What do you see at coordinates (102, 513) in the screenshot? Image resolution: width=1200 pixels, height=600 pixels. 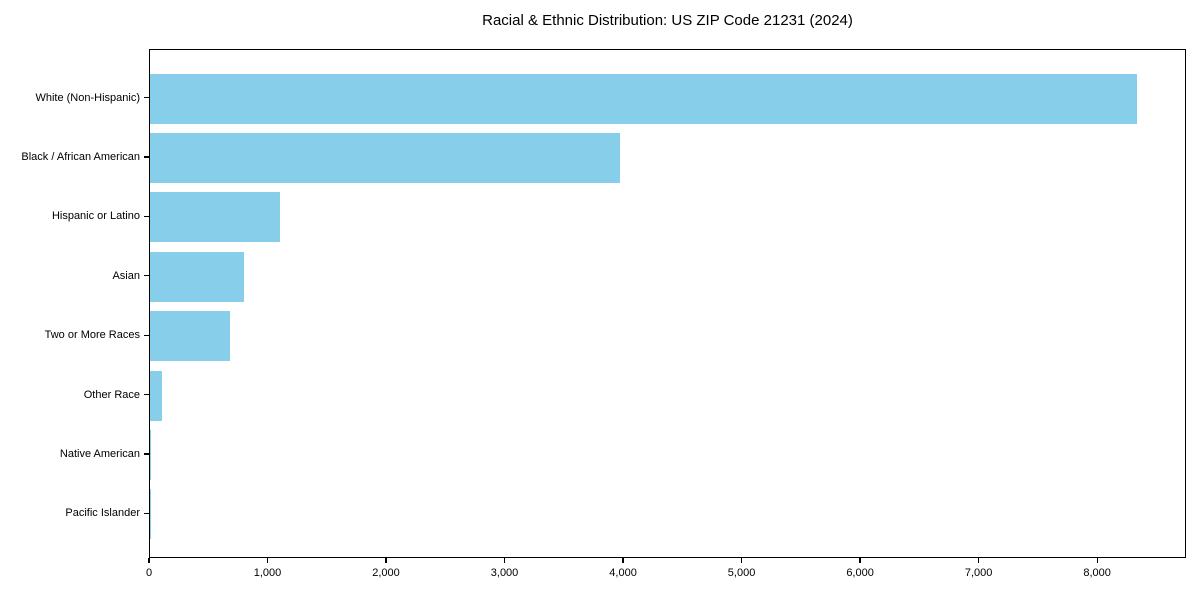 I see `y-tick-label-pacific-islander: Pacific Islander` at bounding box center [102, 513].